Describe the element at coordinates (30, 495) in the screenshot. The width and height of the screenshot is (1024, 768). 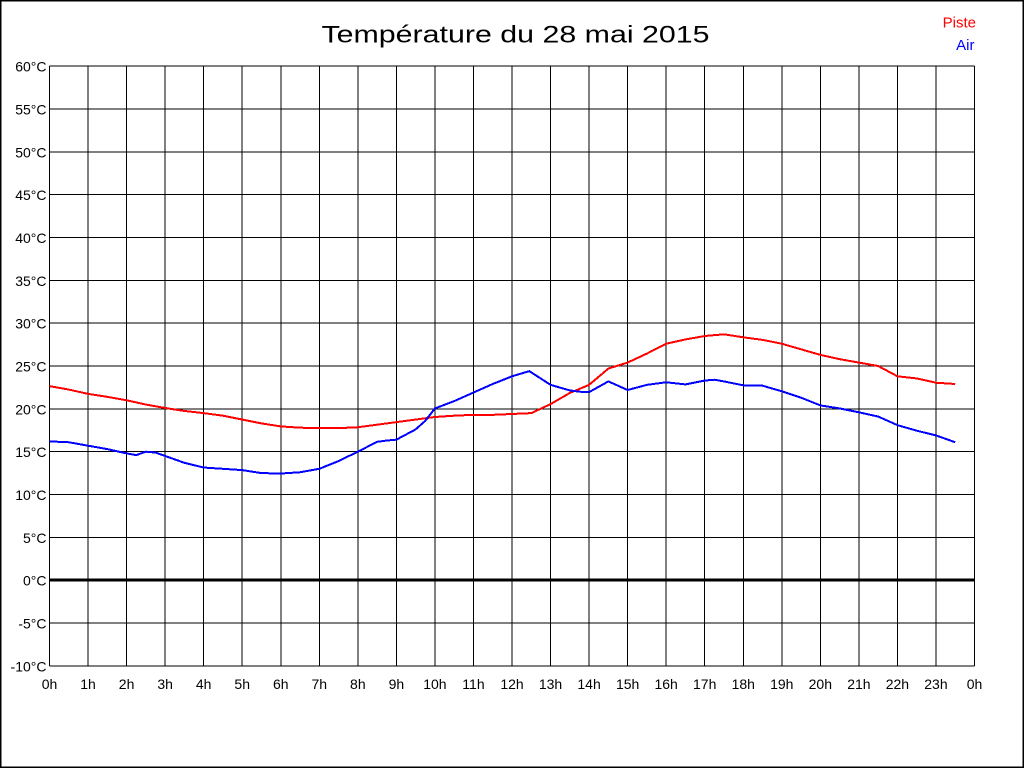
I see `svg-text: 10°C` at that location.